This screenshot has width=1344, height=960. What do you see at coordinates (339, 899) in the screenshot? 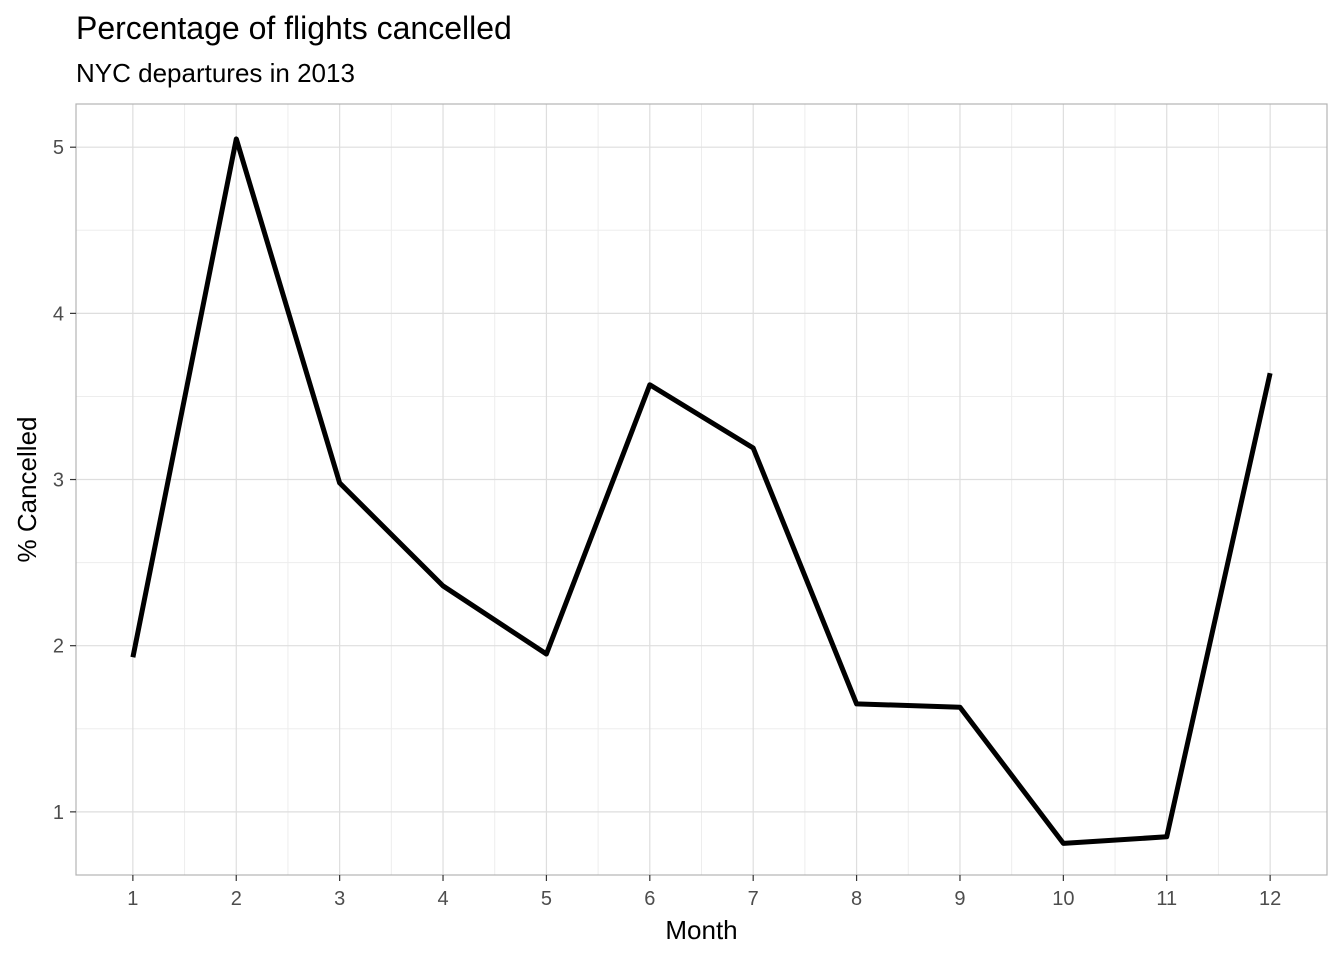
I see `x-tick-label: 3` at bounding box center [339, 899].